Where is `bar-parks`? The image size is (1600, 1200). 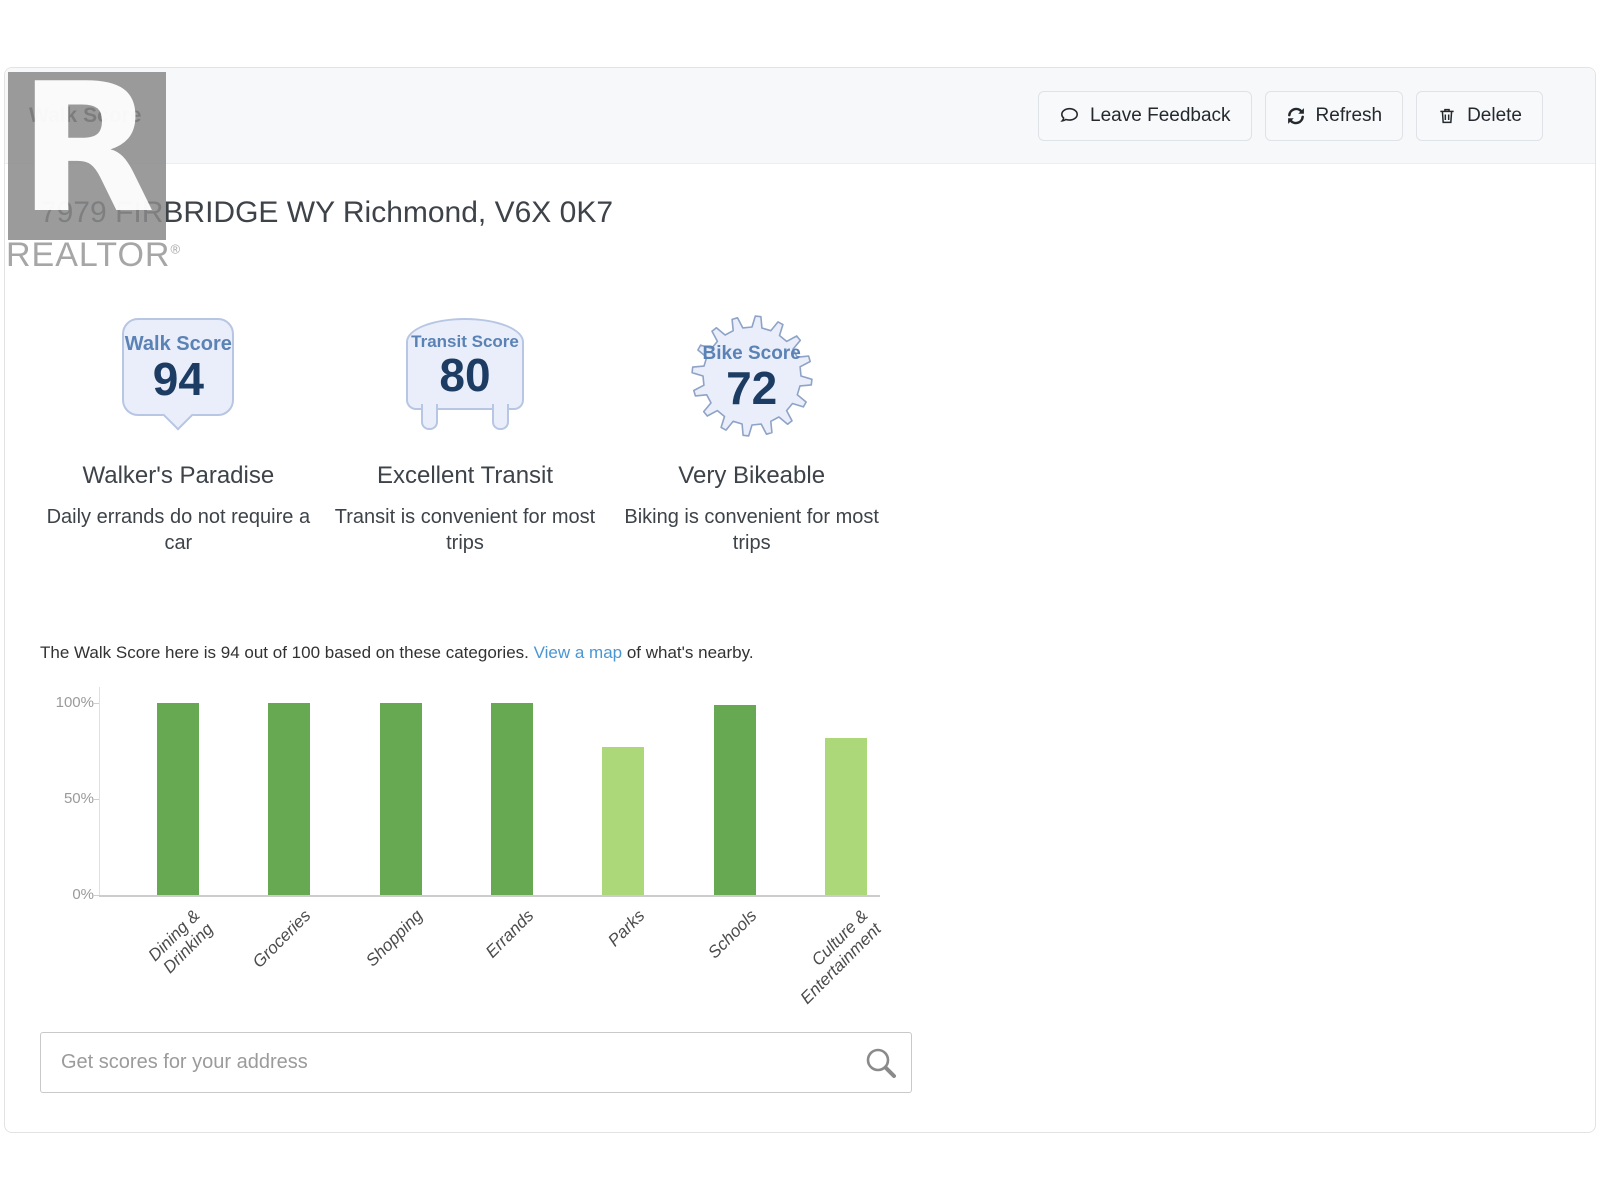 bar-parks is located at coordinates (623, 821).